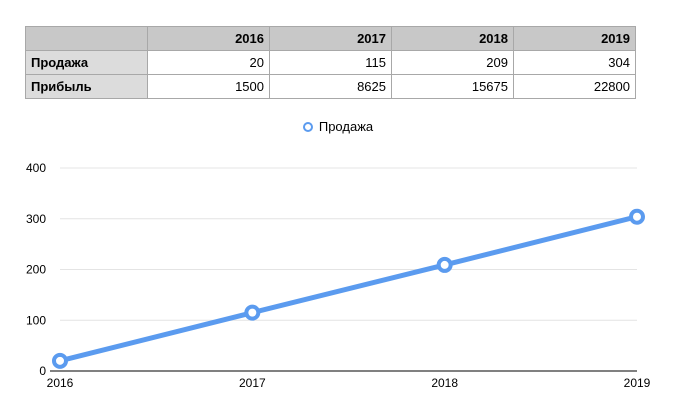 The image size is (676, 420). I want to click on x-tick-label: 2016, so click(60, 383).